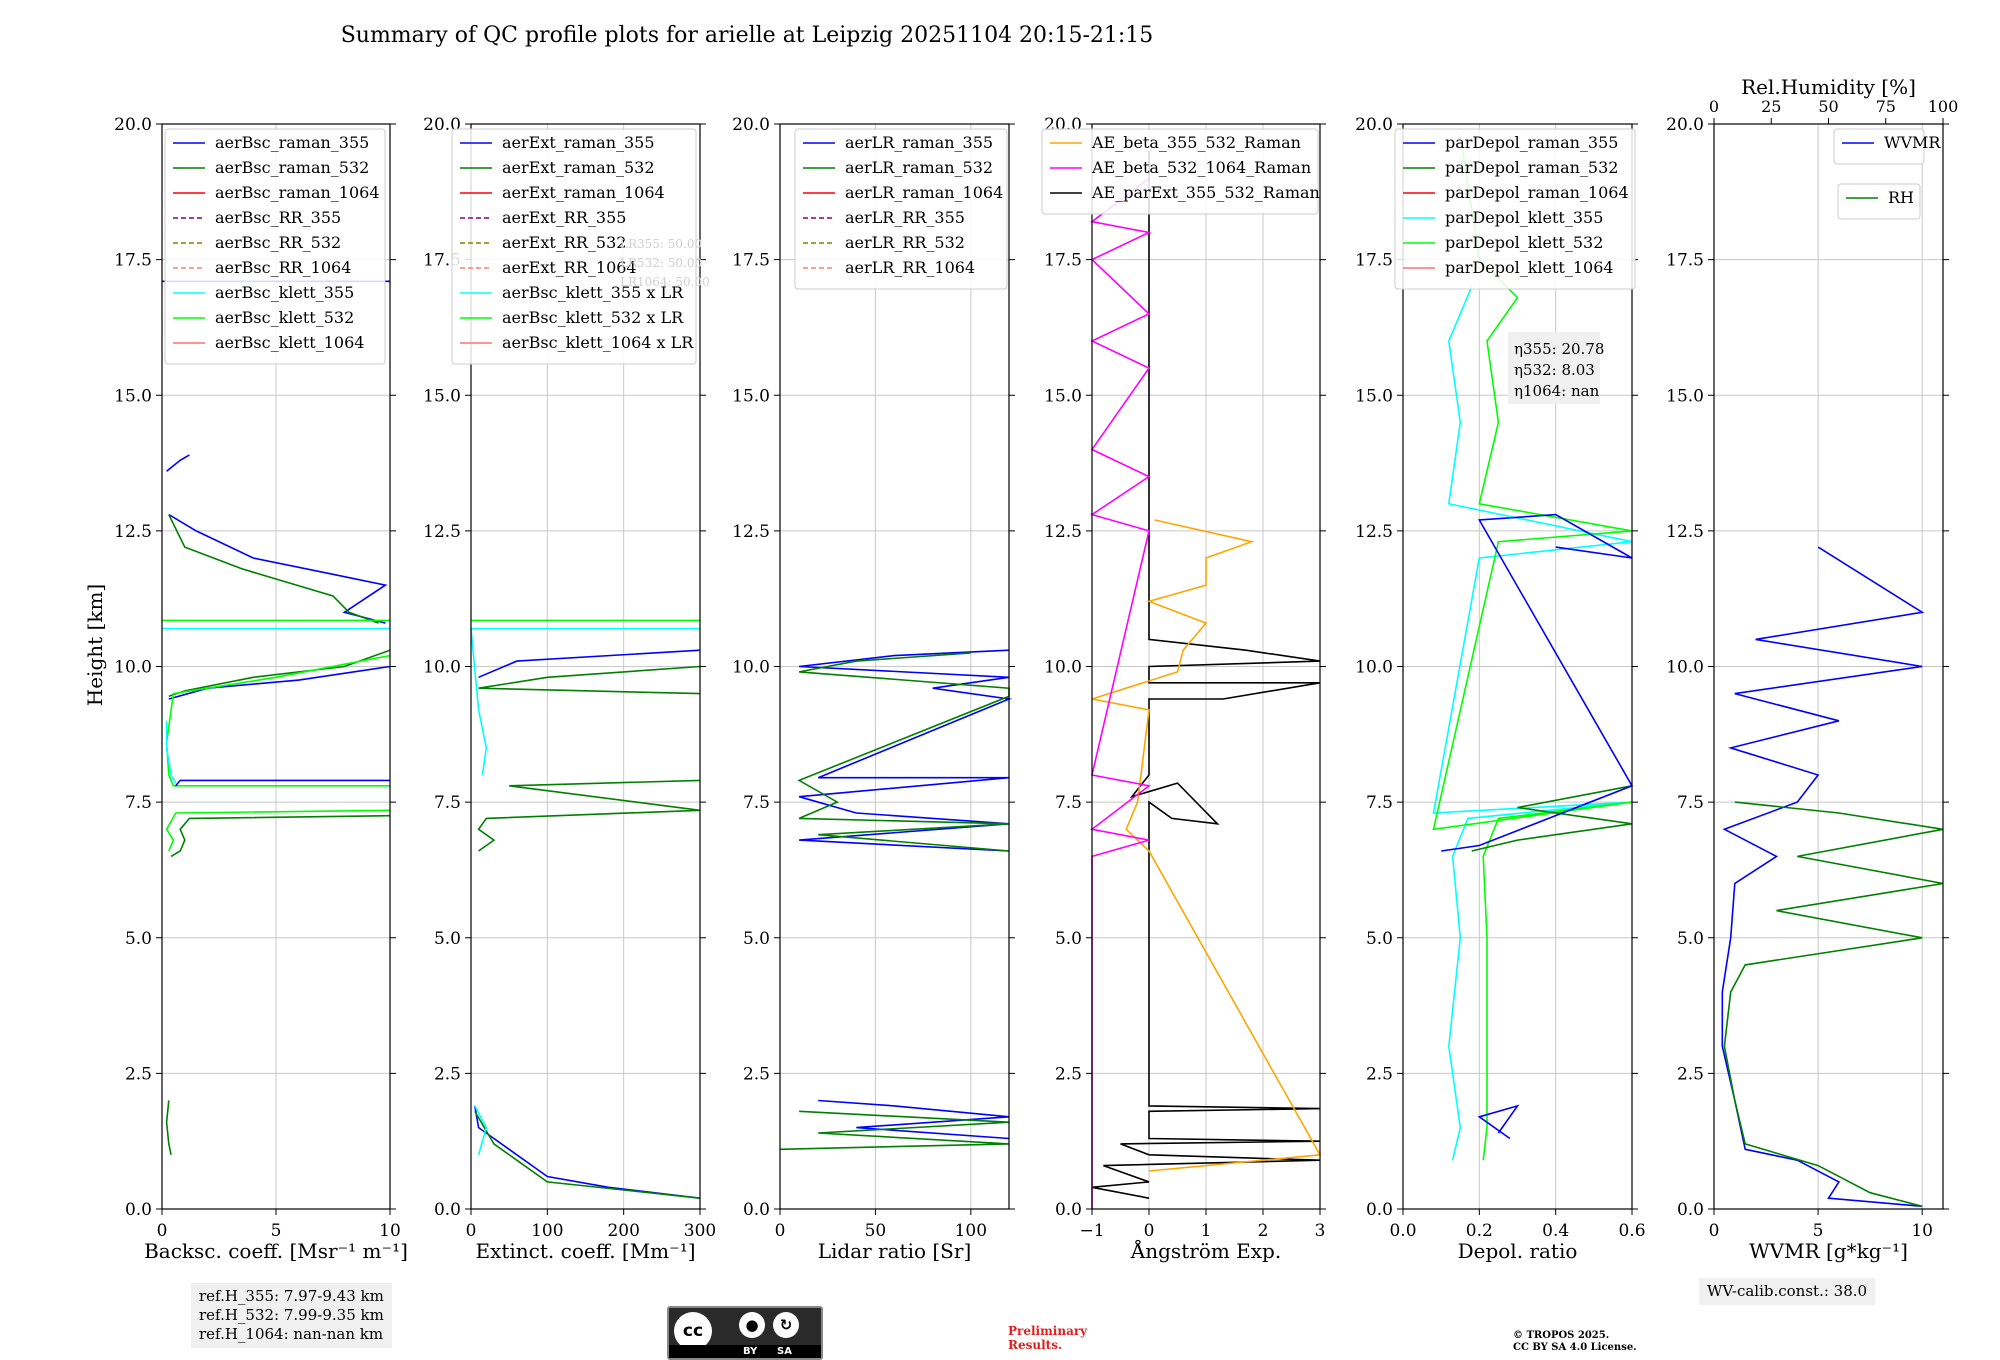  Describe the element at coordinates (1320, 1231) in the screenshot. I see `x-tick-label: 3` at that location.